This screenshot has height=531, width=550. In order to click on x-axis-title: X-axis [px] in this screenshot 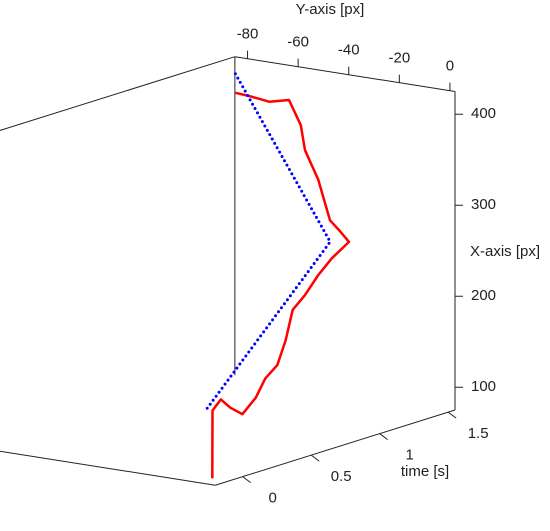, I will do `click(505, 251)`.